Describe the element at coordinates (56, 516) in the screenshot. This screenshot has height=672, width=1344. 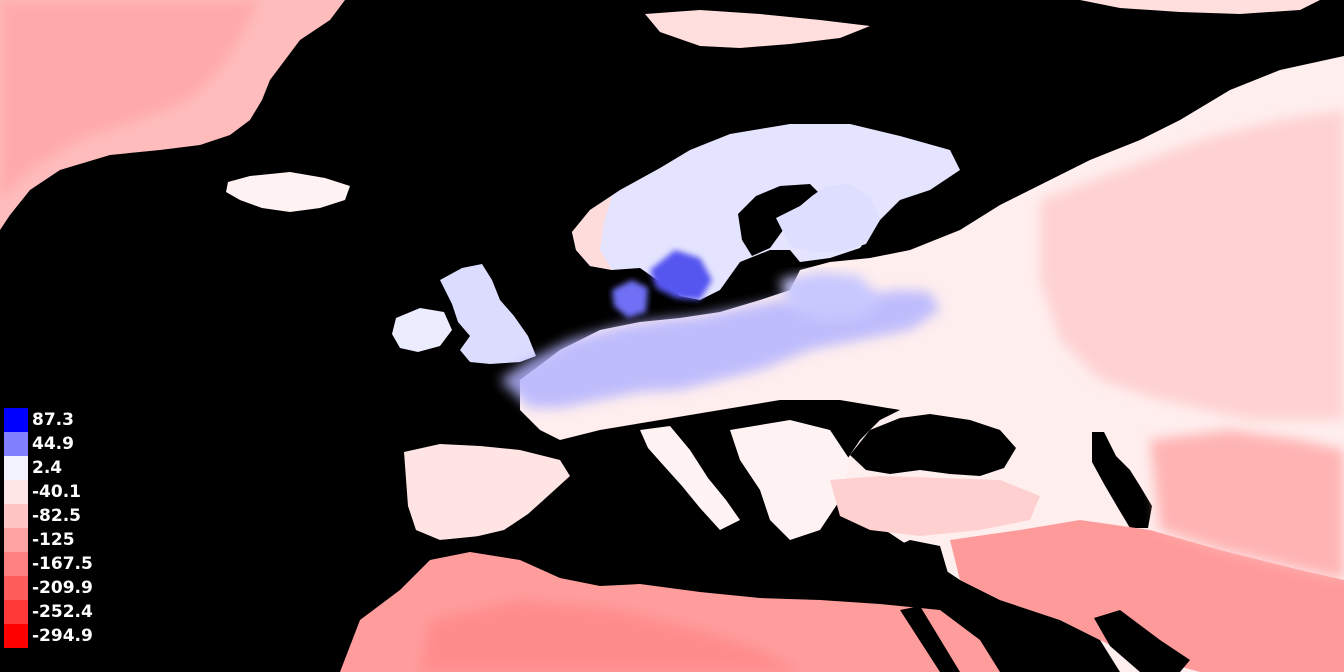
I see `legend-label: -82.5` at that location.